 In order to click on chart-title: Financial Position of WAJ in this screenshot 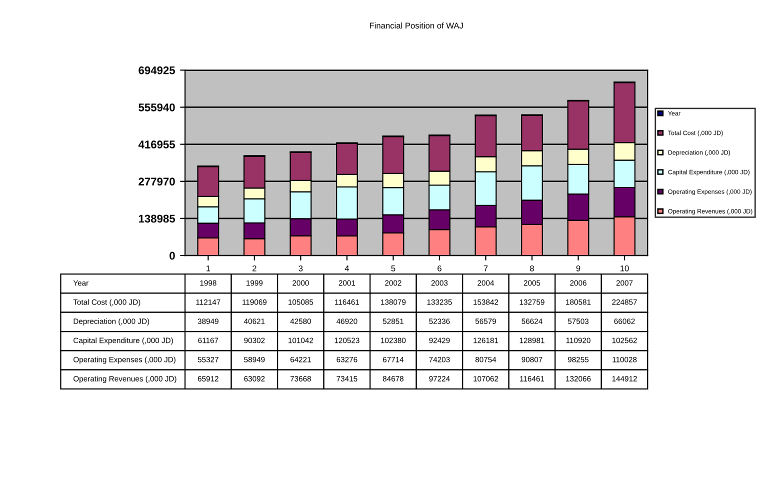, I will do `click(416, 25)`.